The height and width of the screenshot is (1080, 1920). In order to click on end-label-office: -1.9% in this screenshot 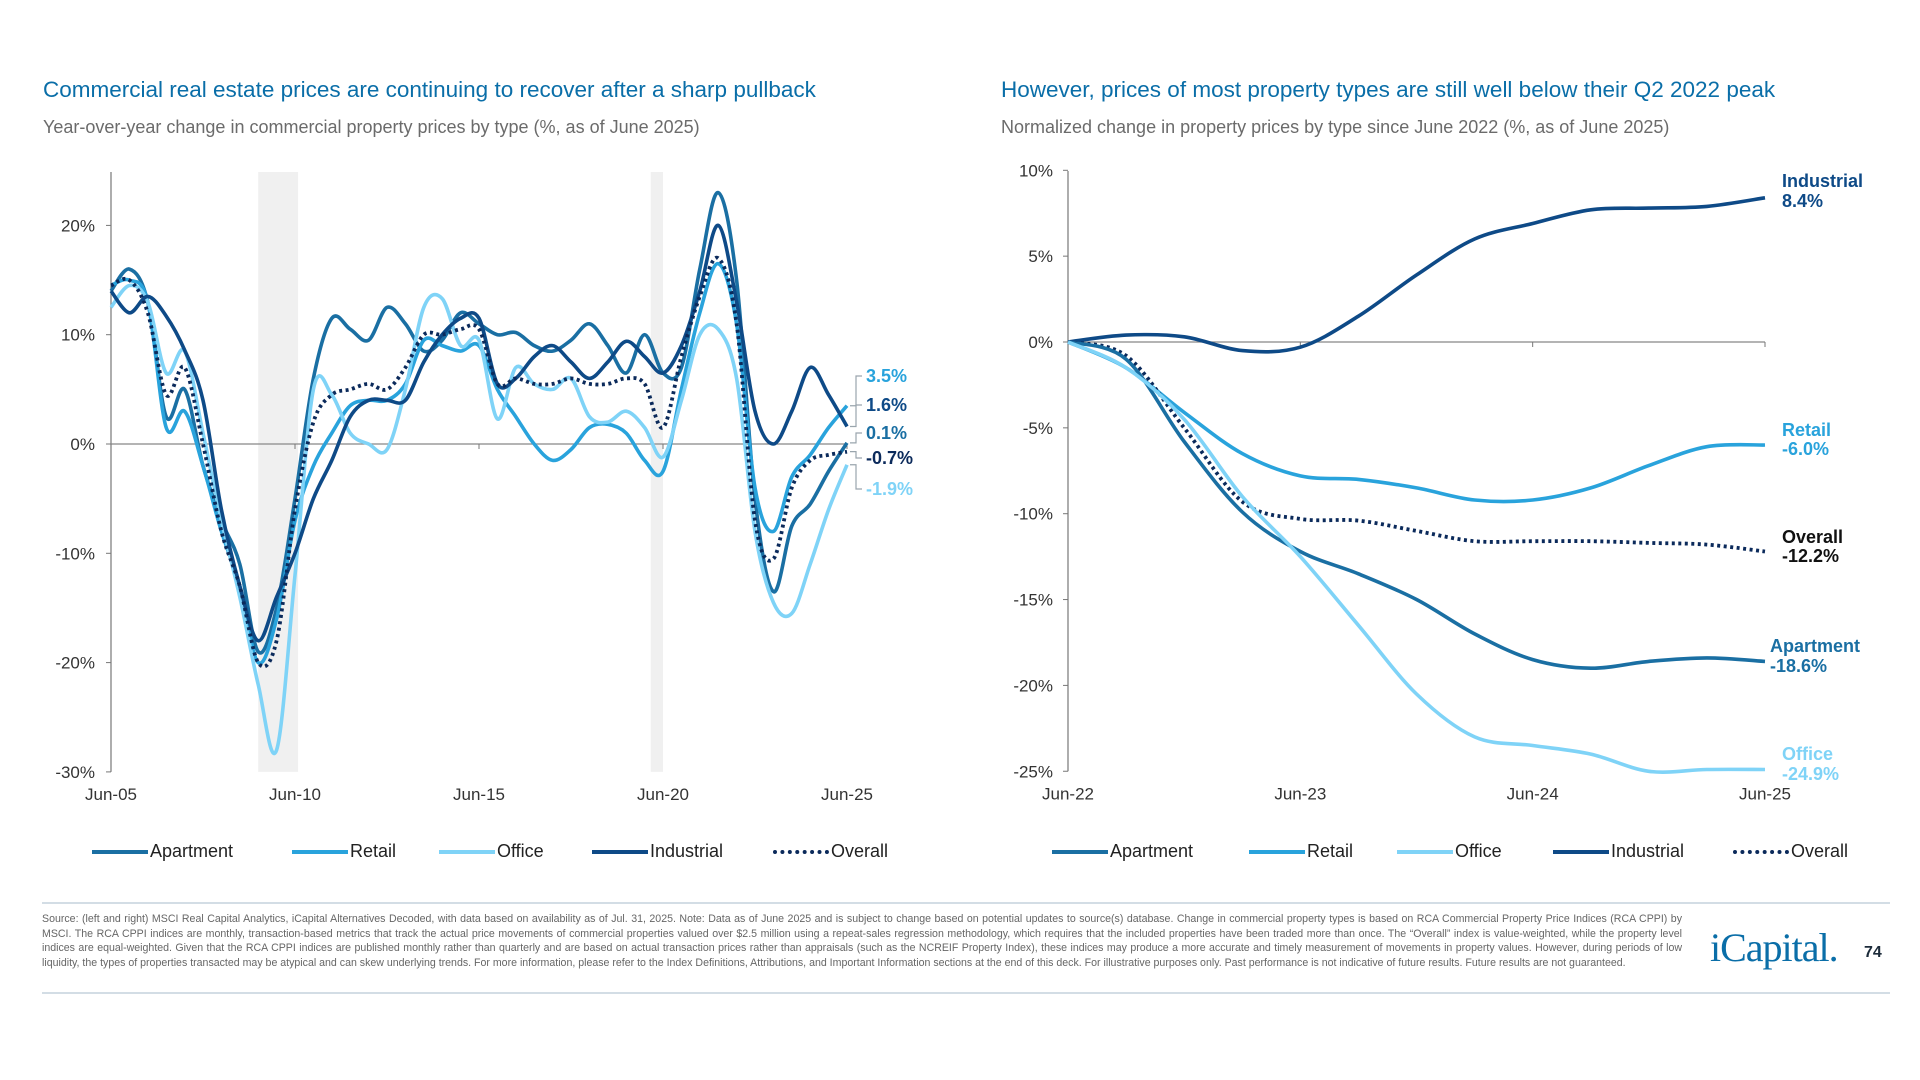, I will do `click(889, 489)`.